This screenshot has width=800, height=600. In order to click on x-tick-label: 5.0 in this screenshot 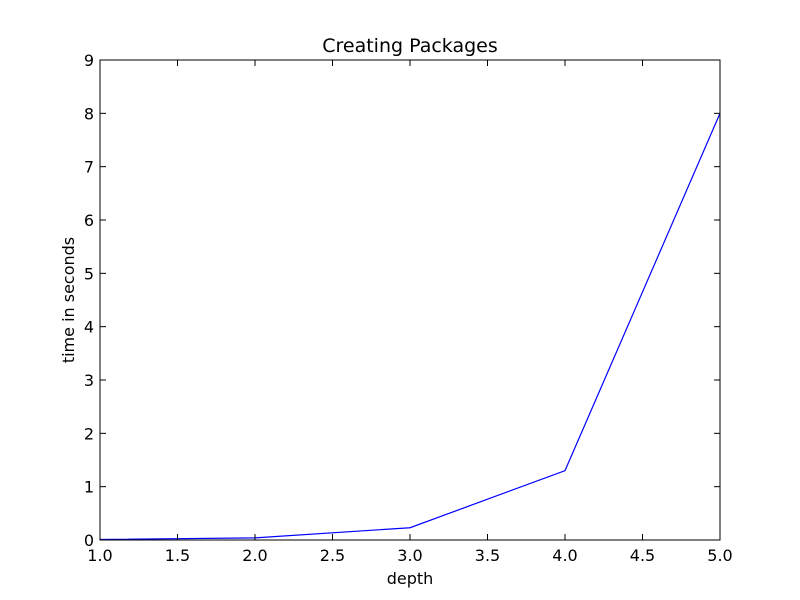, I will do `click(719, 555)`.